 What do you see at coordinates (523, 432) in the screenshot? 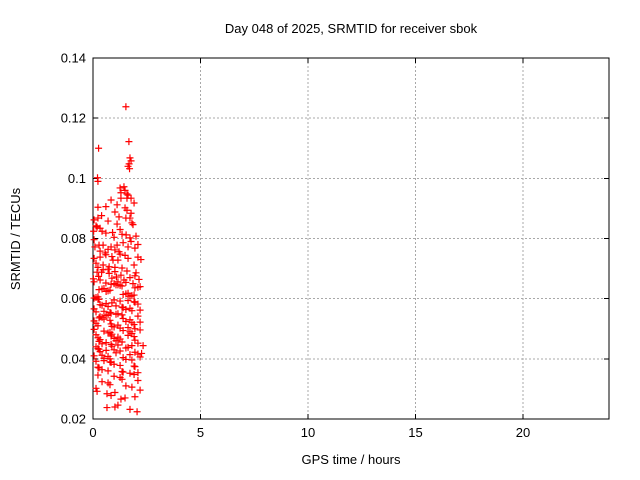
I see `x-tick-label: 20` at bounding box center [523, 432].